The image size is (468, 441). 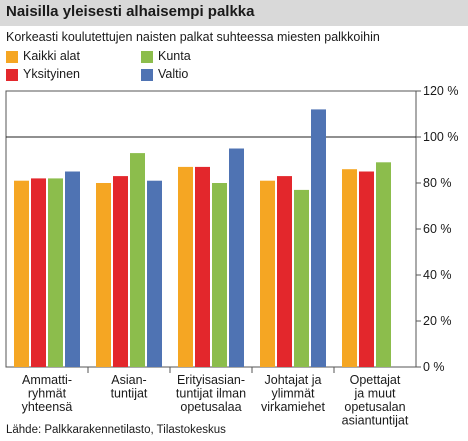 I want to click on x-tick-label: Ammatti-ryhmät yhteensä, so click(x=47, y=393).